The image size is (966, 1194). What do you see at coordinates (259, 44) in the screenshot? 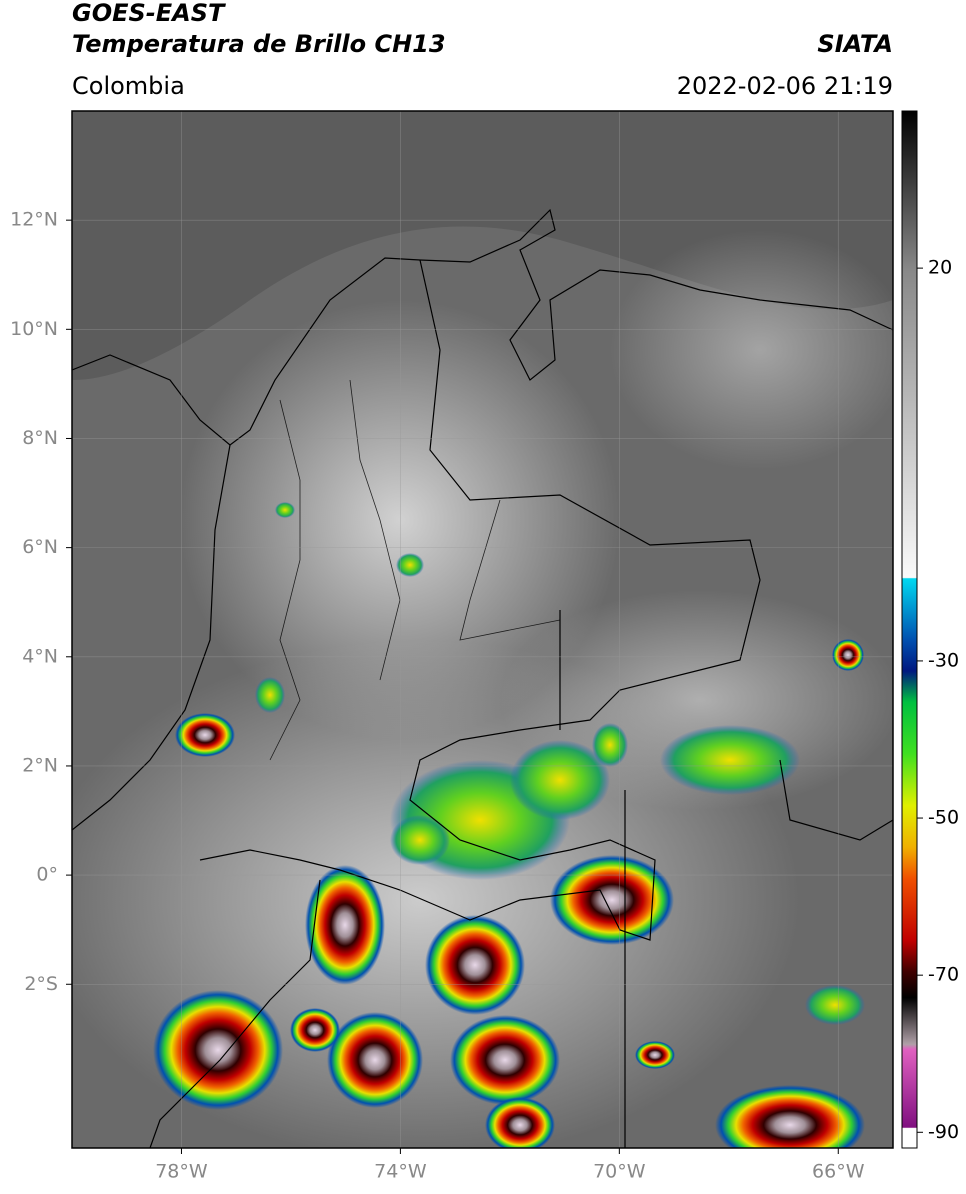
I see `subtitle: Temperatura de Brillo CH13` at bounding box center [259, 44].